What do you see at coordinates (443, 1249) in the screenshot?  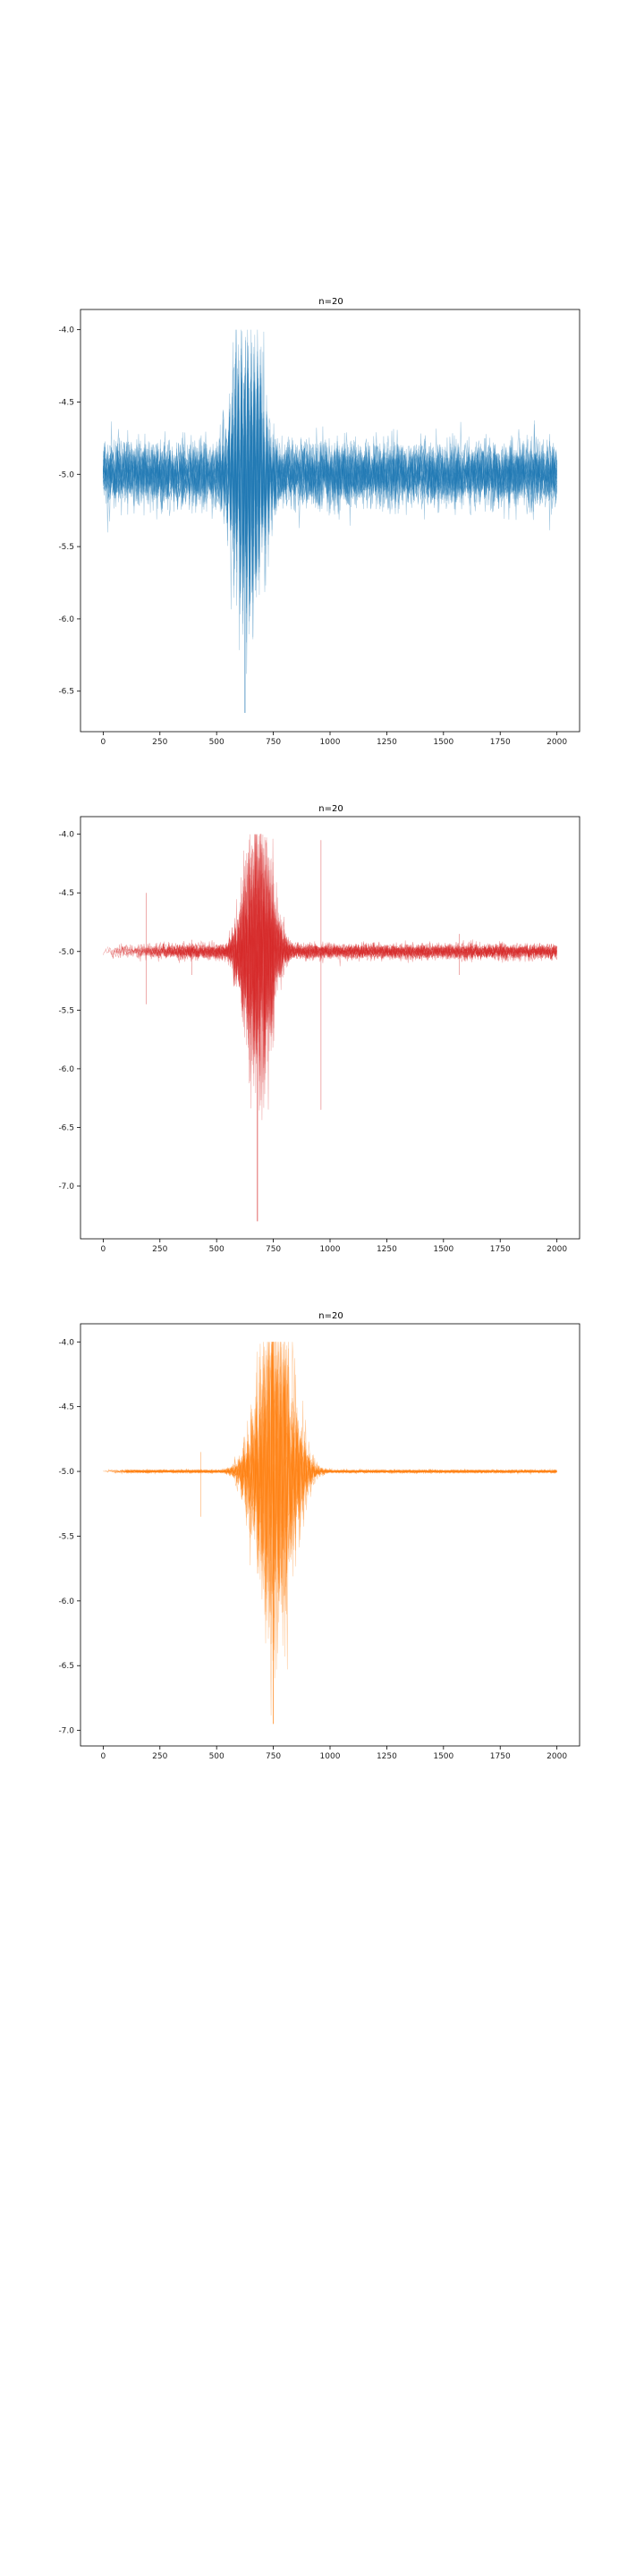 I see `chart-2-x-tick-label-7: 1500` at bounding box center [443, 1249].